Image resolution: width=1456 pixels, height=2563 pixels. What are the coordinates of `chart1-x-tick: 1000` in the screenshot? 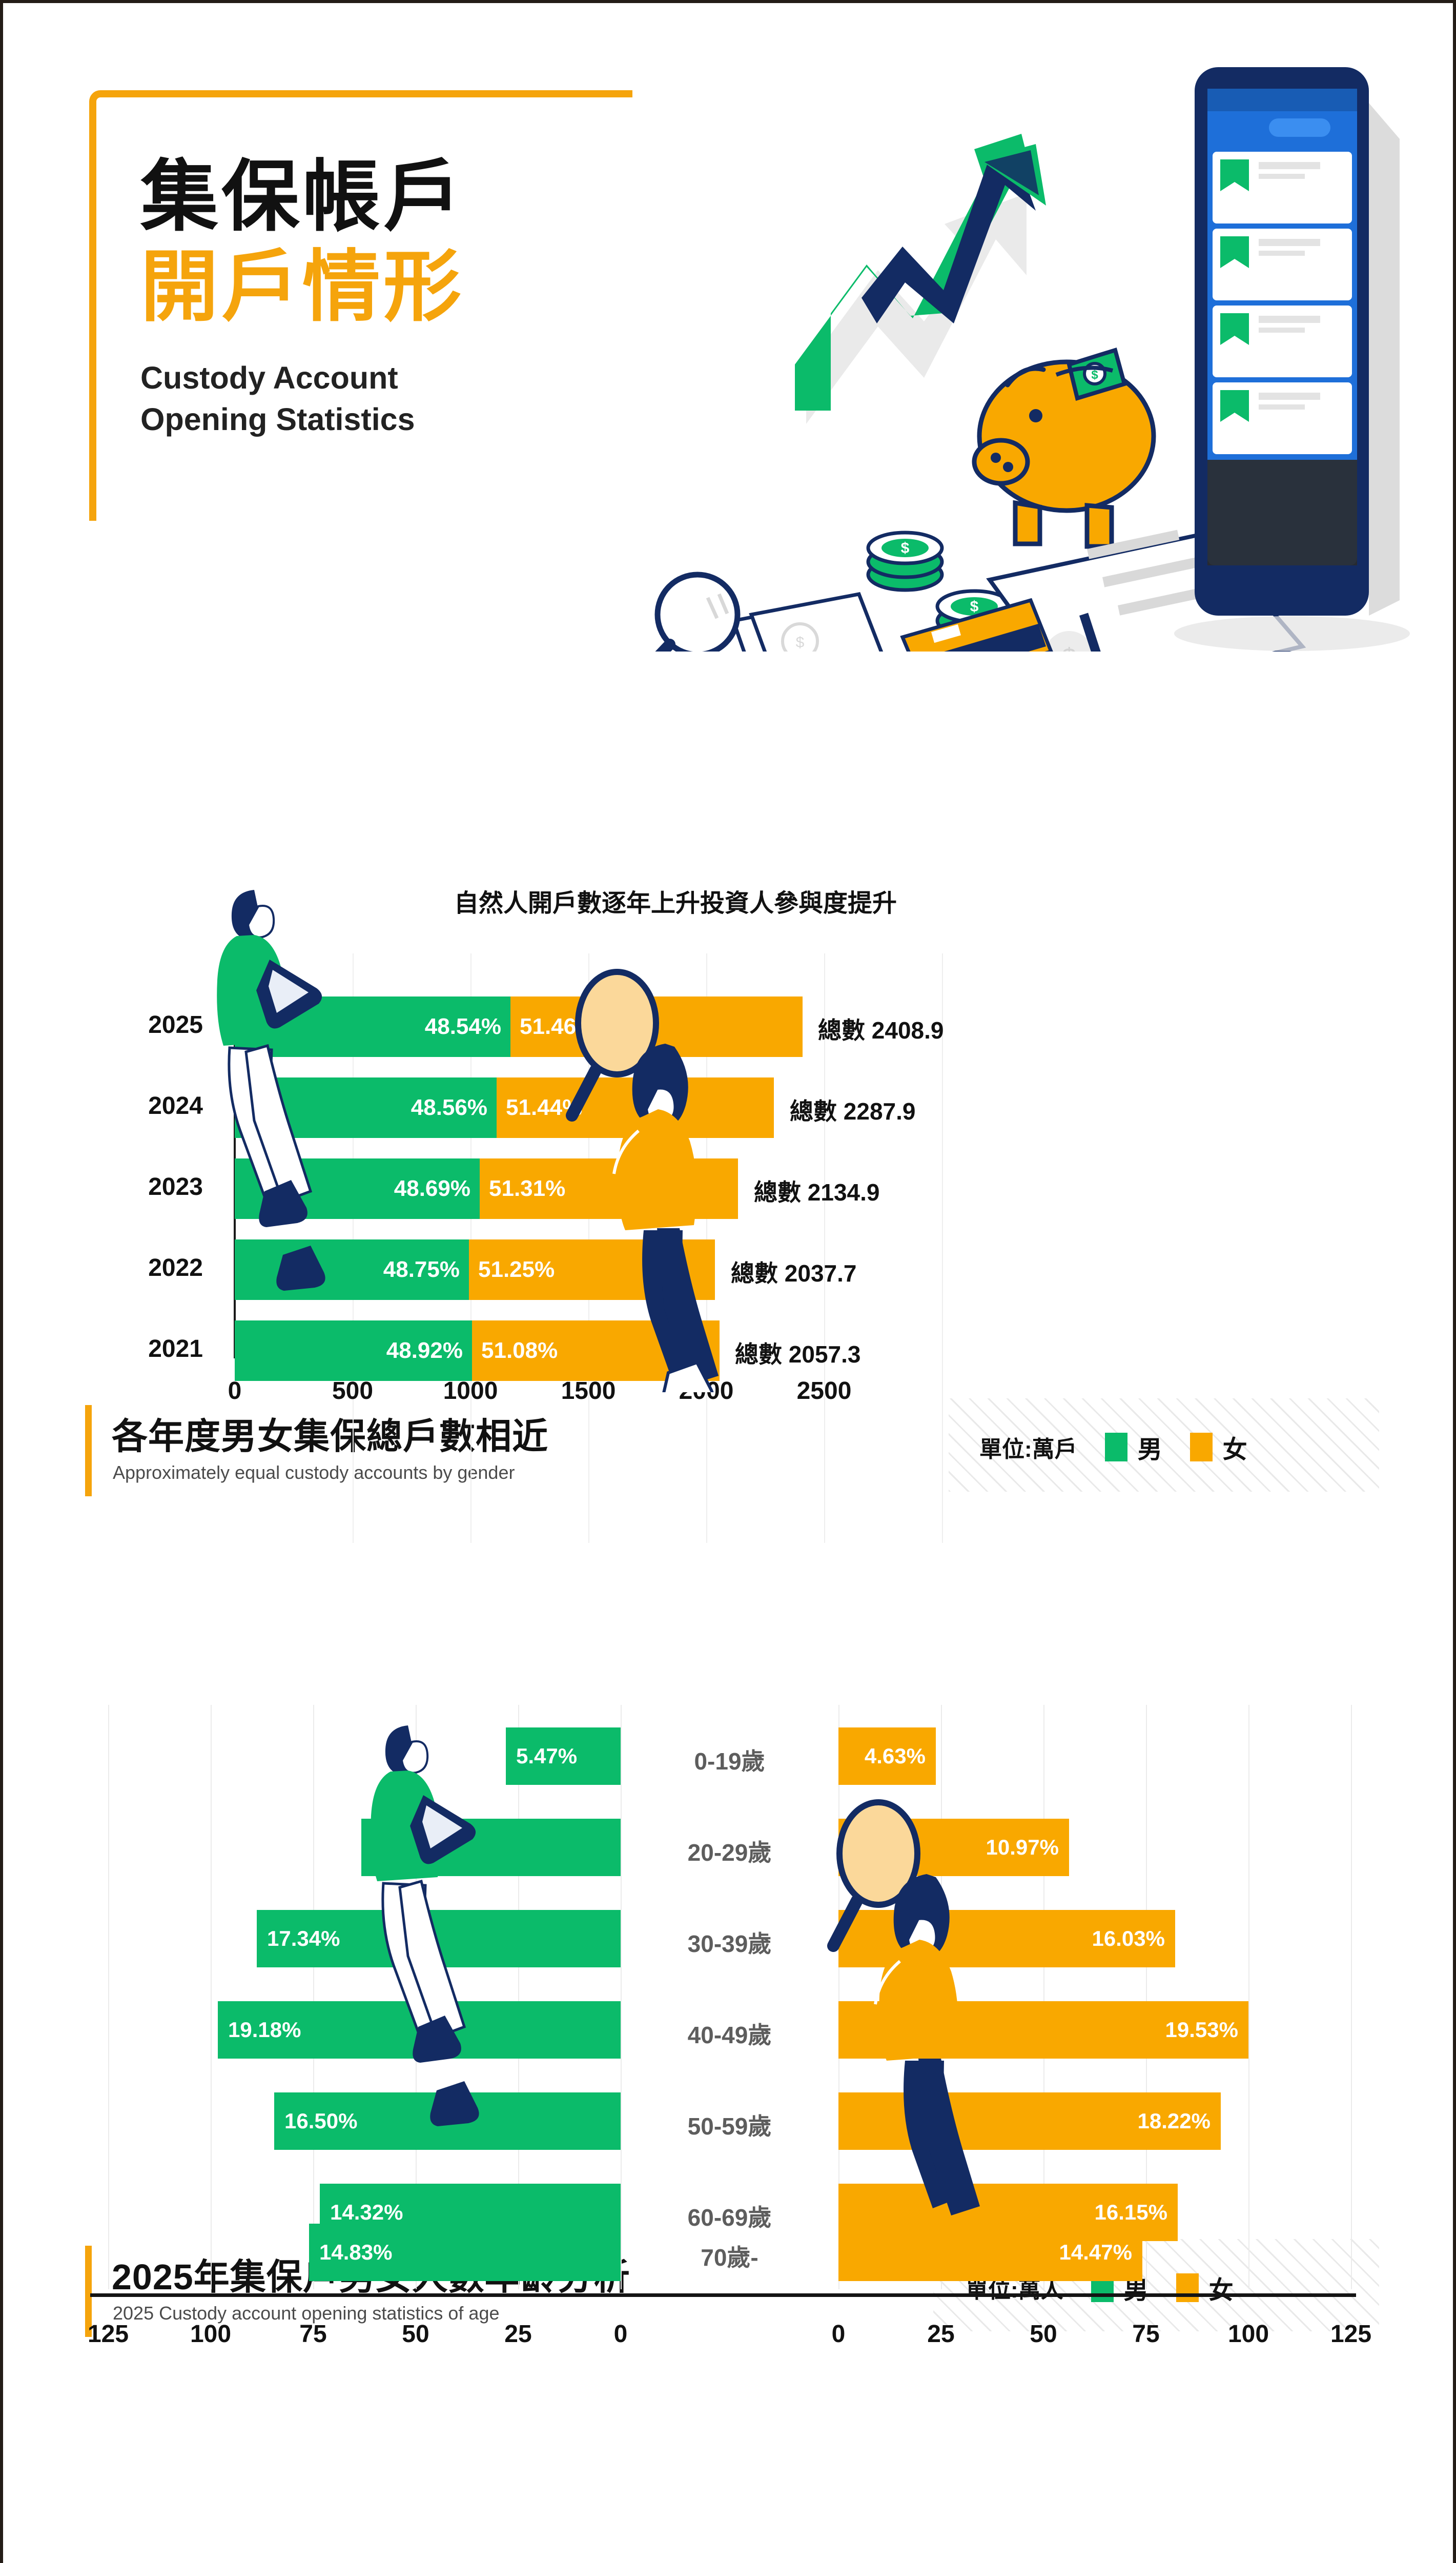 It's located at (470, 1391).